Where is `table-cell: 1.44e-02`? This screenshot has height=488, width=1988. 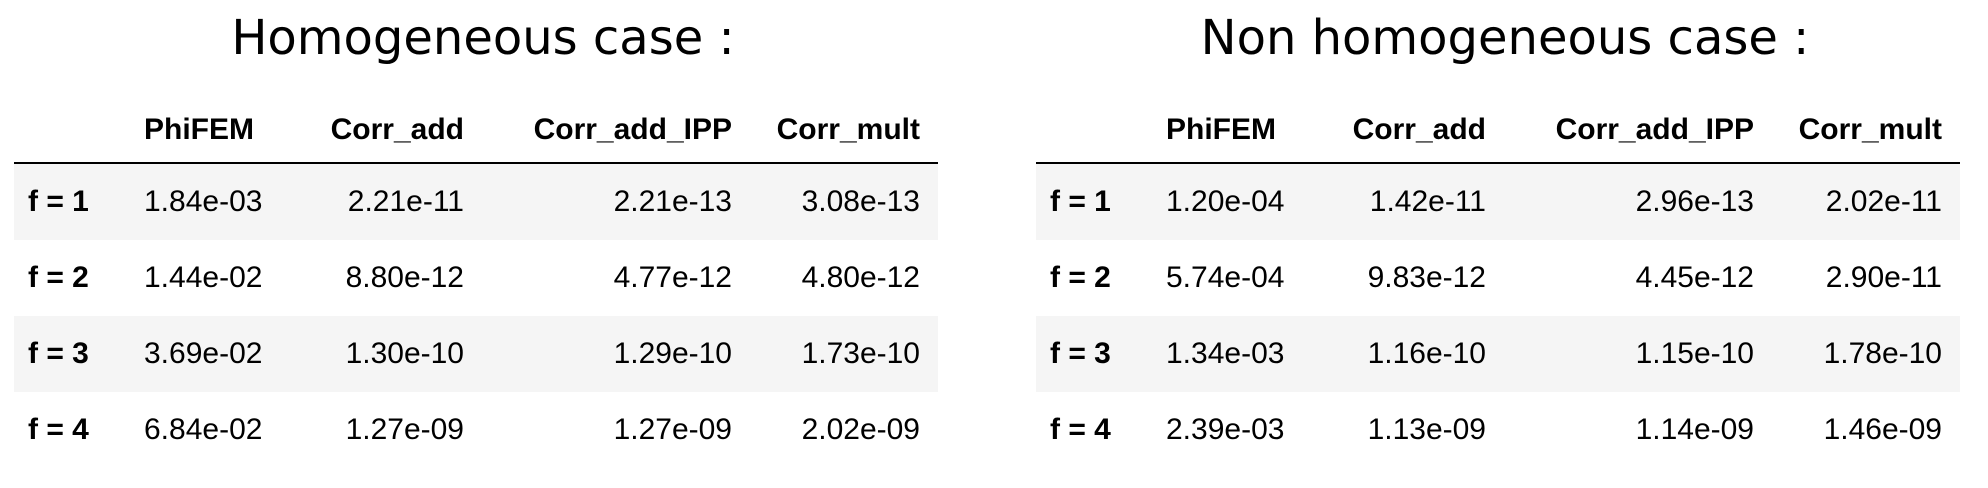 table-cell: 1.44e-02 is located at coordinates (212, 278).